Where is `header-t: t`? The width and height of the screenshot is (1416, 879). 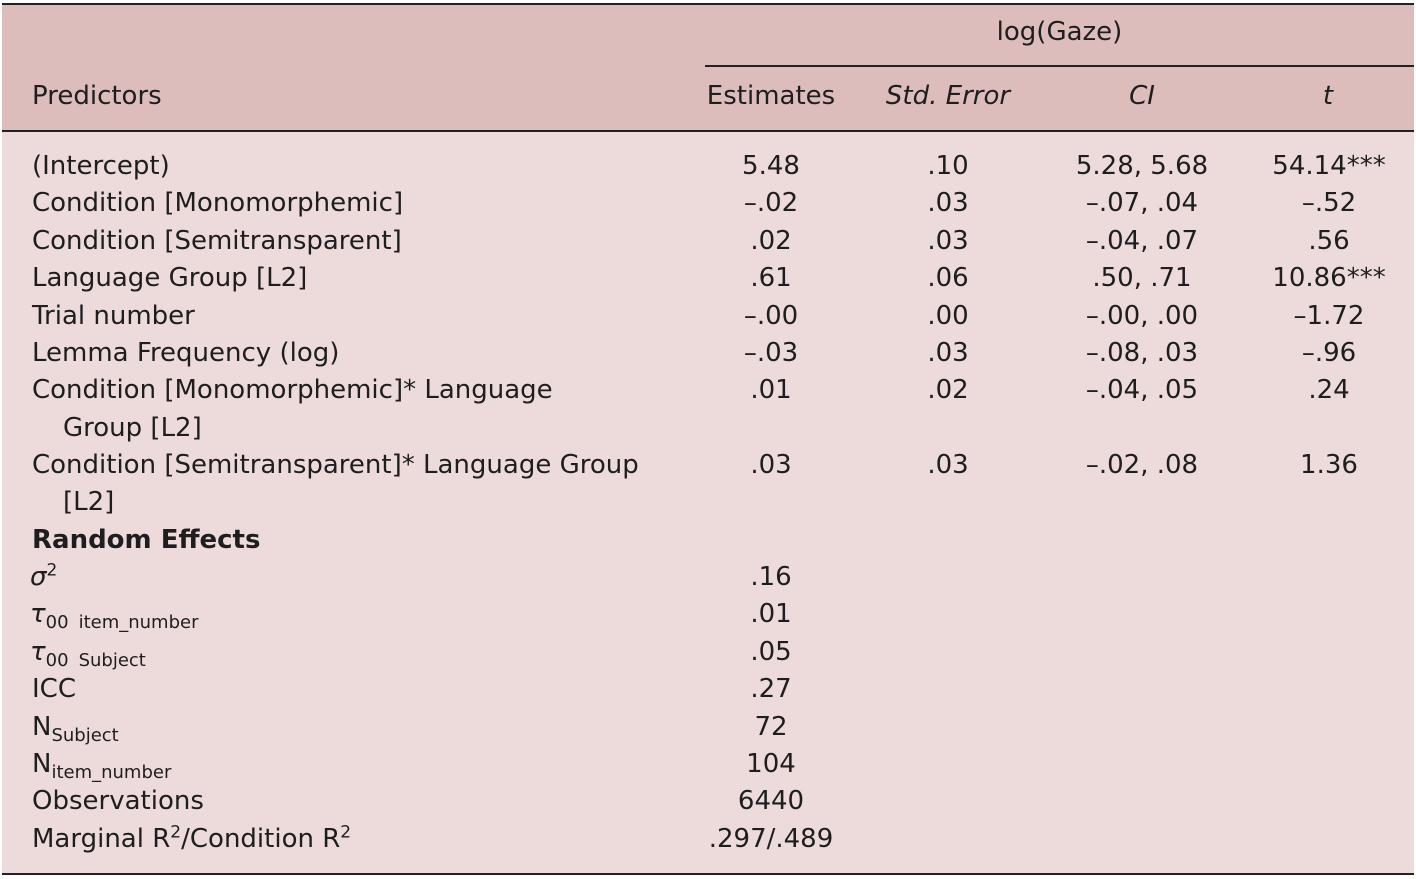 header-t: t is located at coordinates (1328, 96).